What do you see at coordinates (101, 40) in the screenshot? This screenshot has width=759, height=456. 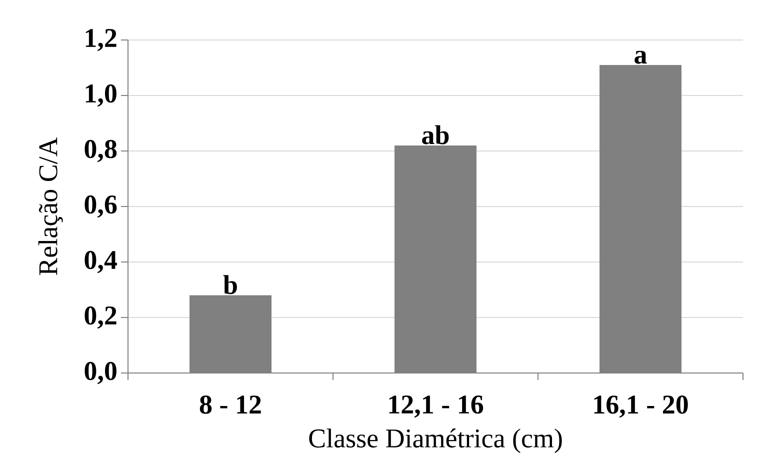 I see `y-tick-label: 1,2` at bounding box center [101, 40].